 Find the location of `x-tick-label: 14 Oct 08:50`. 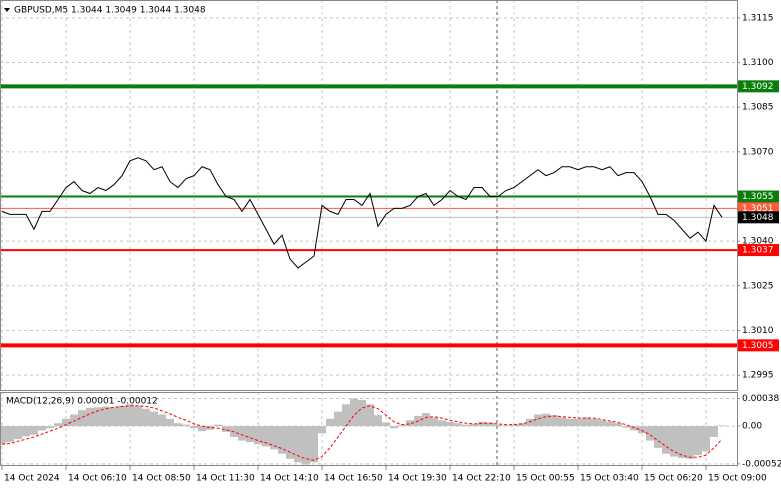

x-tick-label: 14 Oct 08:50 is located at coordinates (161, 479).